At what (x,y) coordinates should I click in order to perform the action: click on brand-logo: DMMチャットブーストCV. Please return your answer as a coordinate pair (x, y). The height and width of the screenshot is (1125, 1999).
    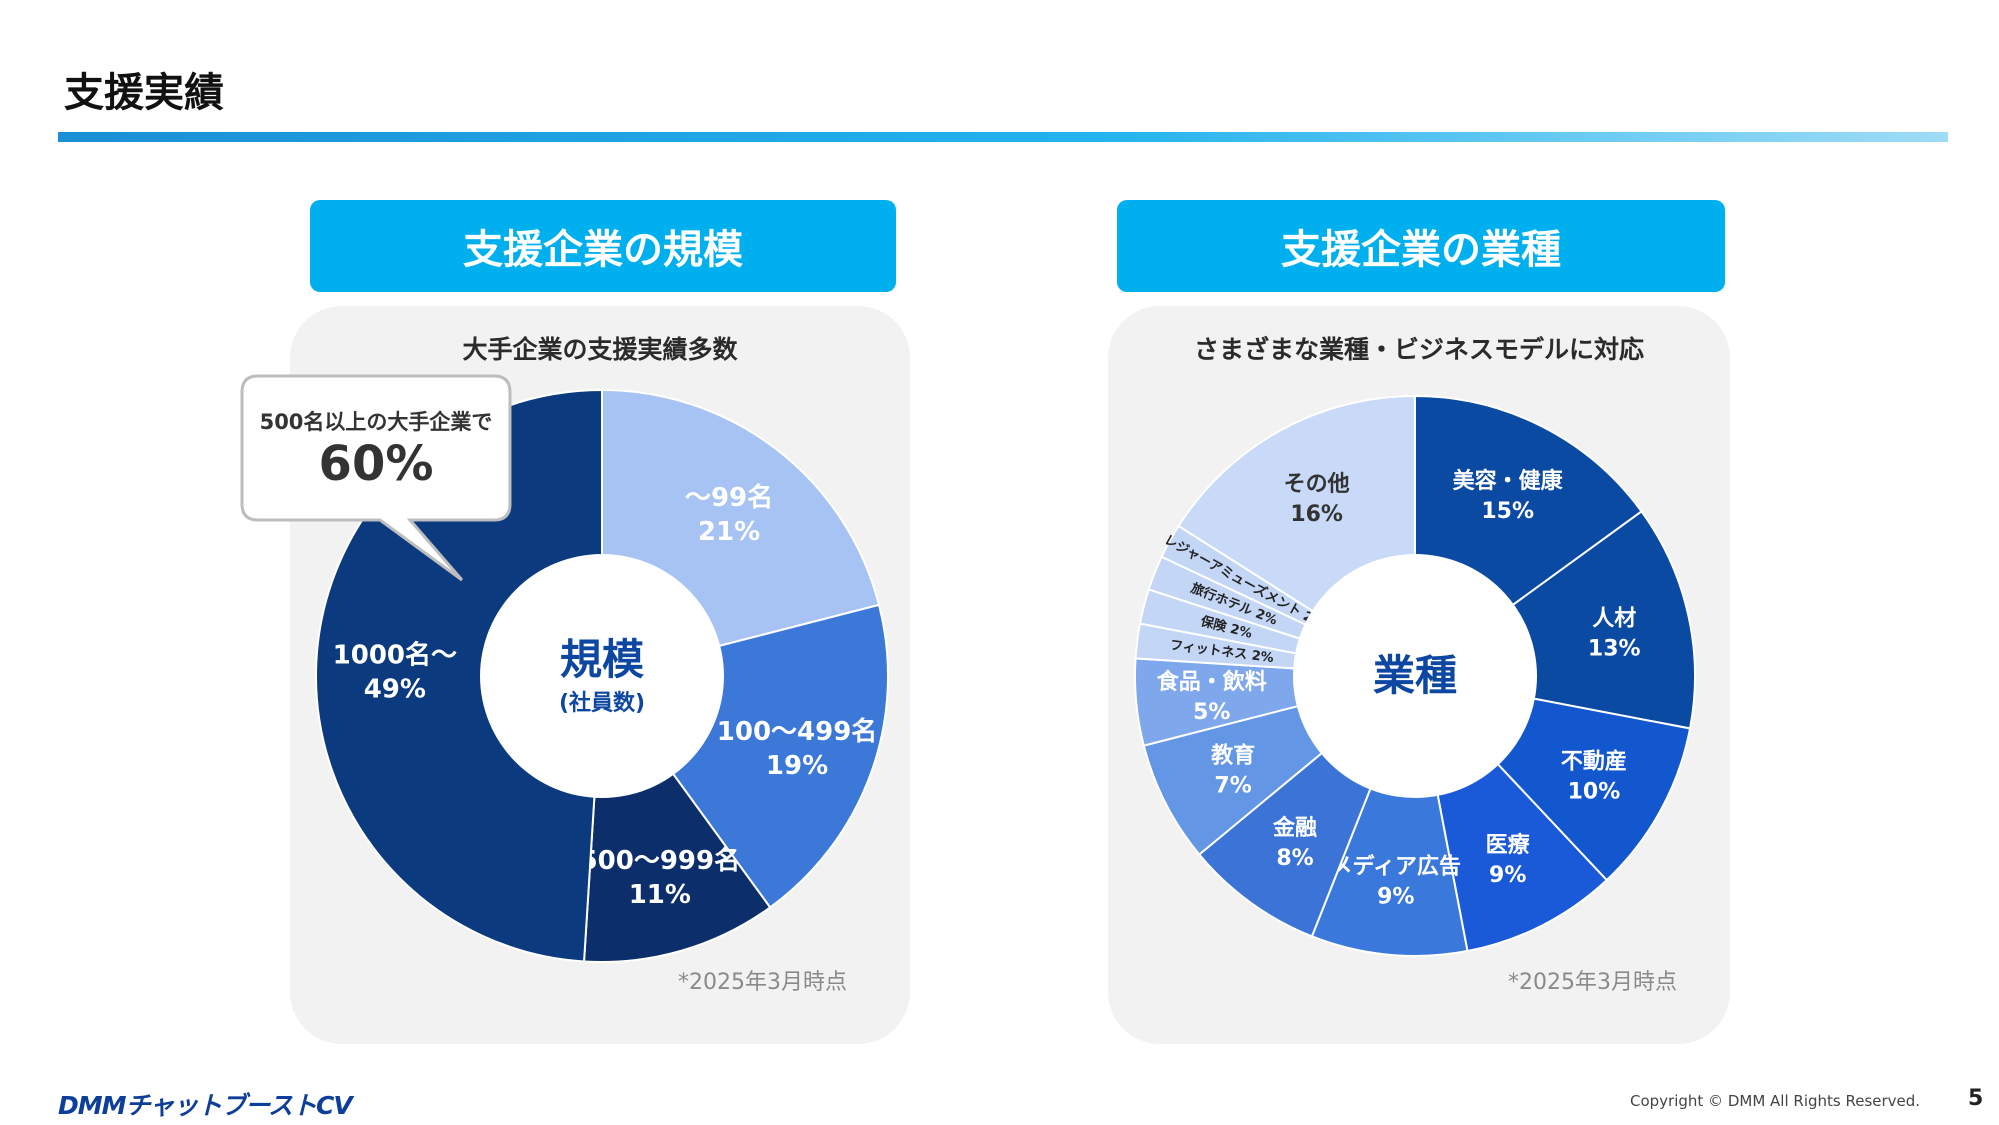
    Looking at the image, I should click on (205, 1105).